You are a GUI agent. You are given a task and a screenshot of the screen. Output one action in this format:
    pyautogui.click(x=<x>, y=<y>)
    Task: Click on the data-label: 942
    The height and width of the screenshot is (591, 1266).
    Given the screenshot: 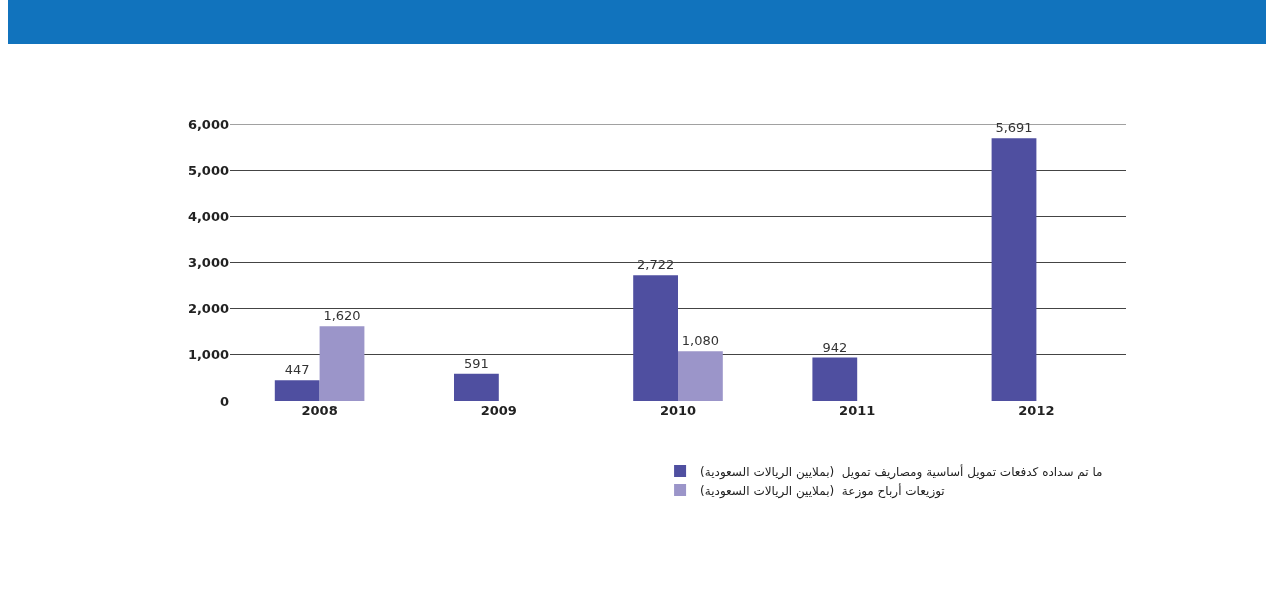 What is the action you would take?
    pyautogui.click(x=835, y=347)
    